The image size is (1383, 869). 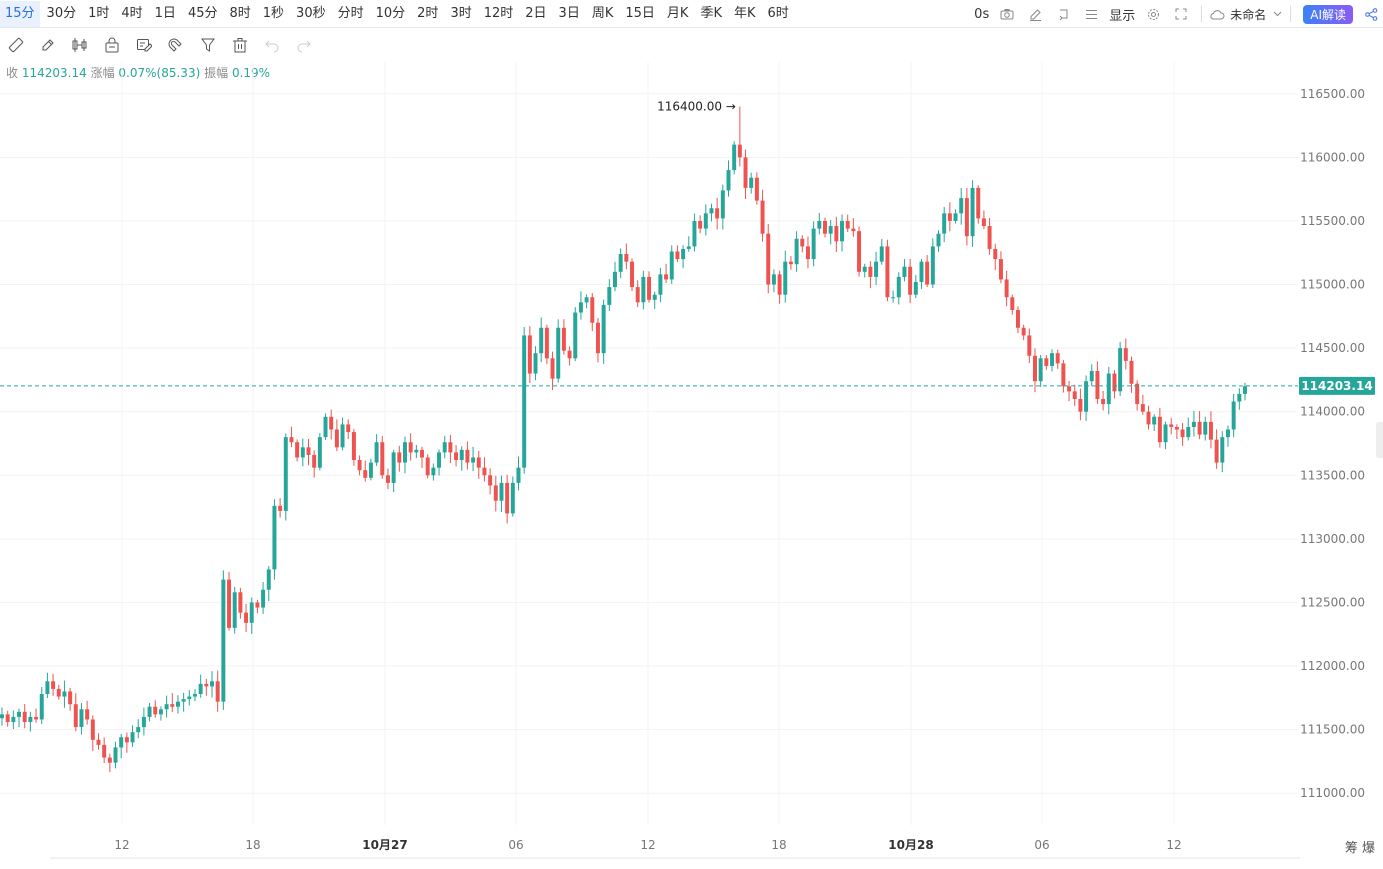 I want to click on layout-name: 未命名, so click(x=1248, y=14).